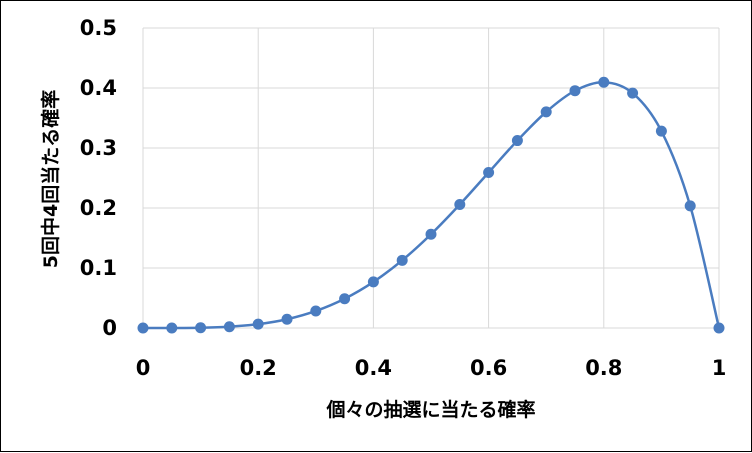 Image resolution: width=752 pixels, height=453 pixels. I want to click on y-tick-label: 0.4, so click(98, 88).